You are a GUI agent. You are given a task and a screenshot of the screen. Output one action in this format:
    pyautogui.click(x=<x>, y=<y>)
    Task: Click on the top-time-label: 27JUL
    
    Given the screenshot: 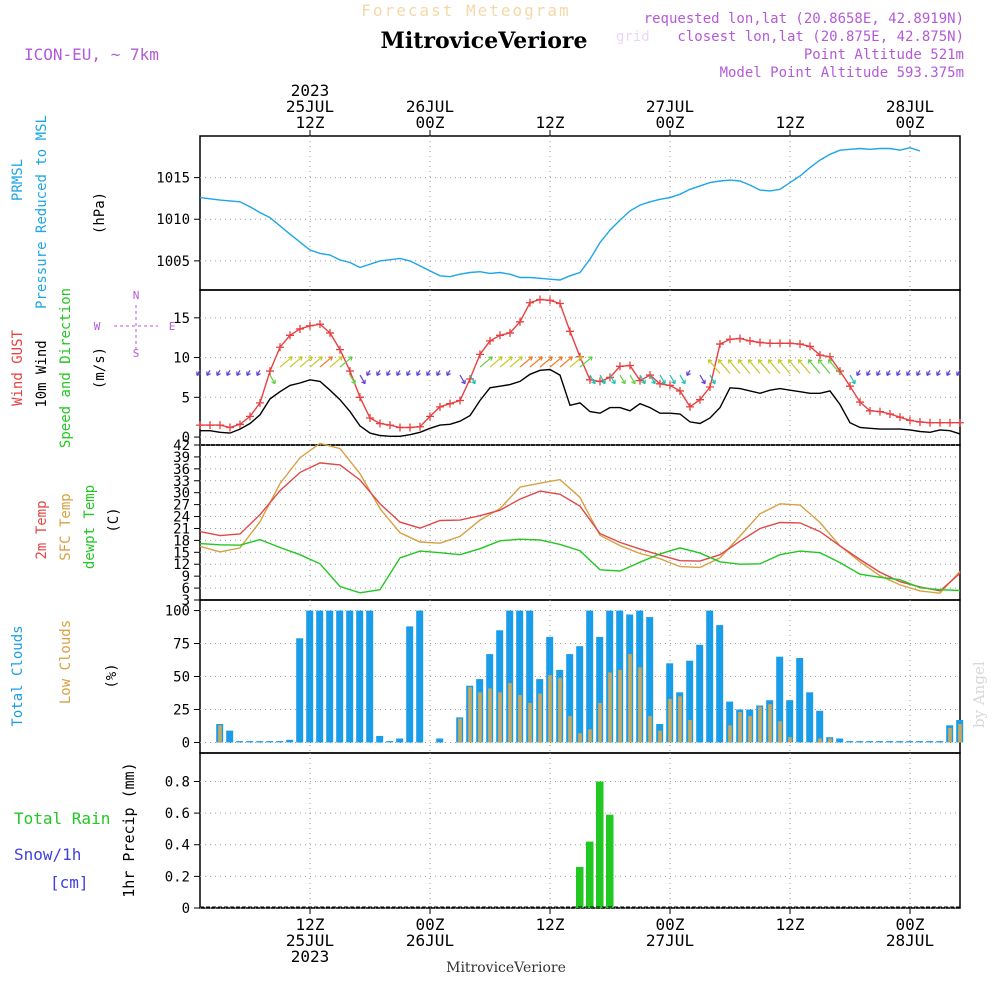 What is the action you would take?
    pyautogui.click(x=670, y=106)
    